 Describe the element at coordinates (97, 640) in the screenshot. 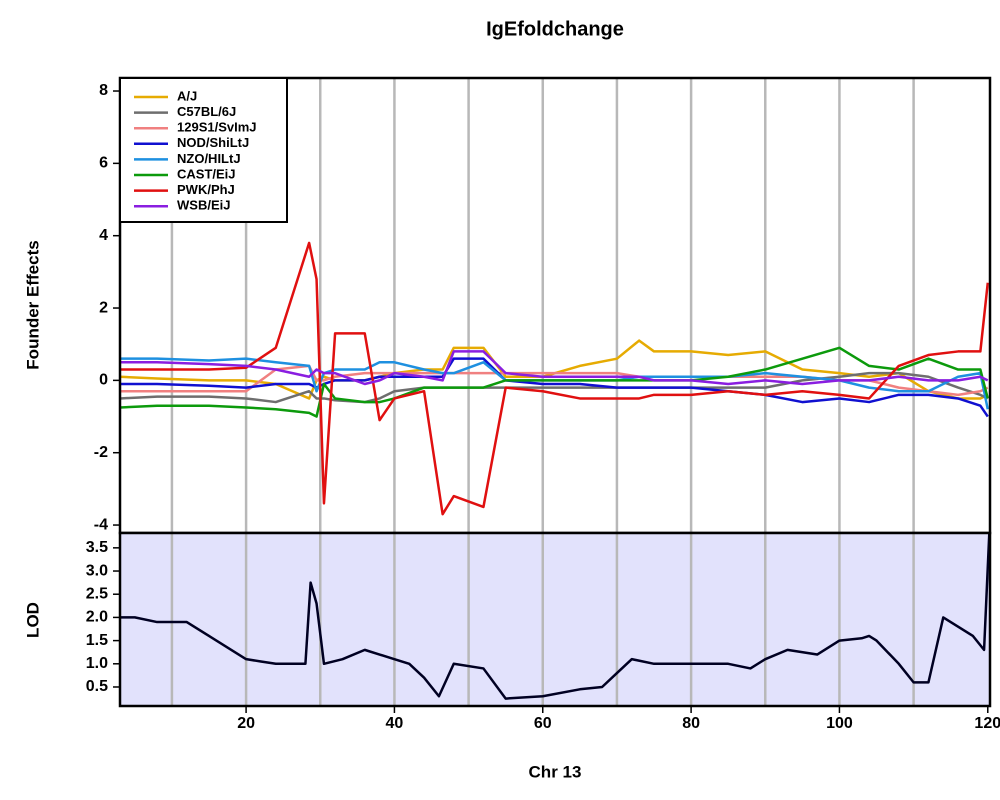

I see `y-tick-label: 1.5` at that location.